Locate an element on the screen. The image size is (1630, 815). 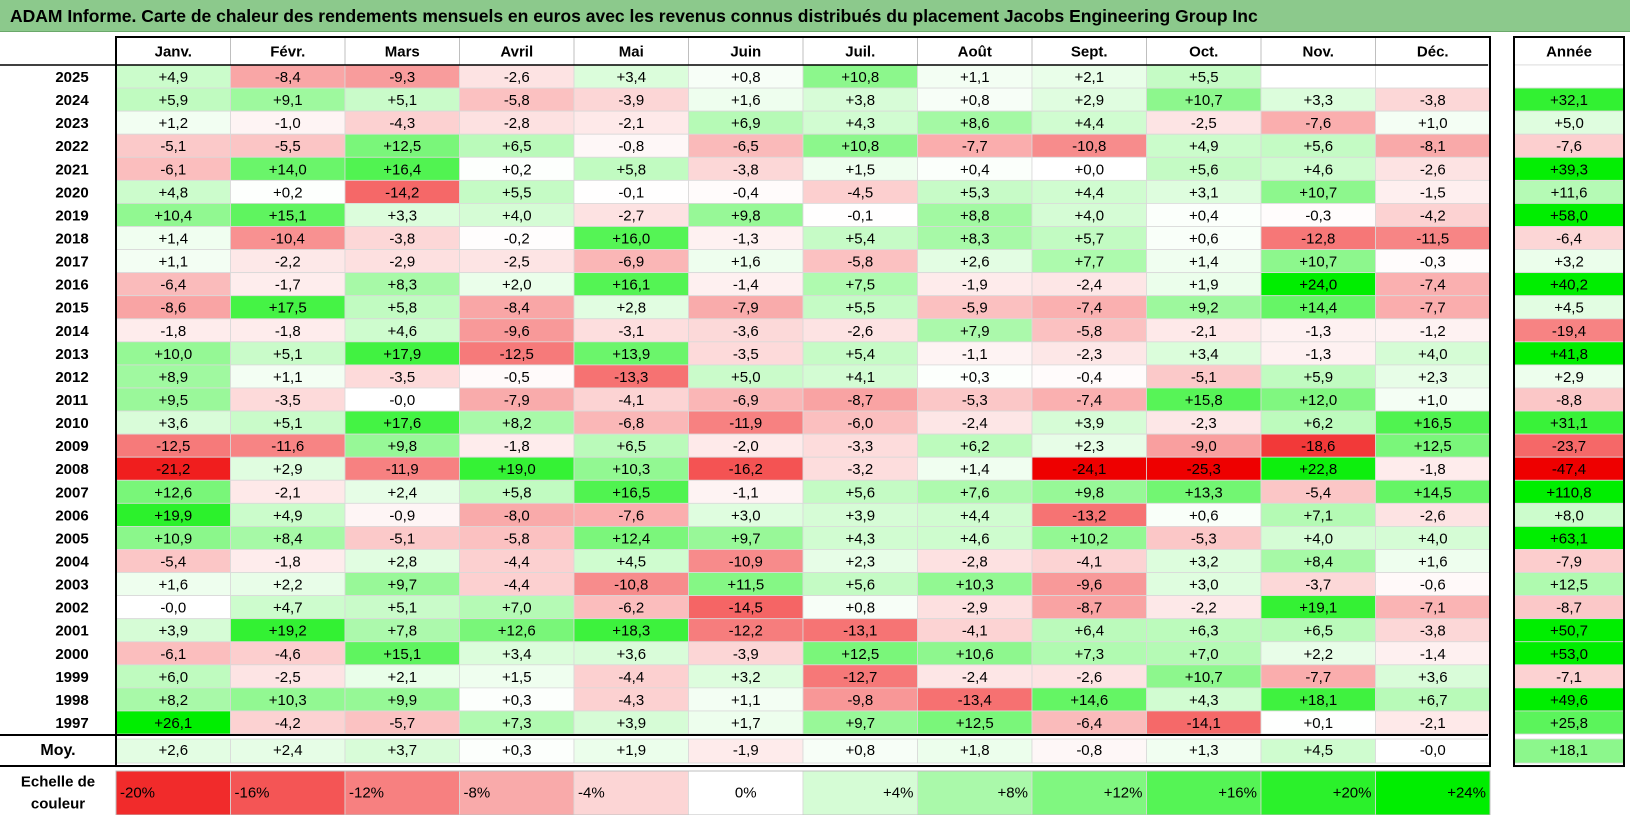
cell-value: +10,0 is located at coordinates (173, 354).